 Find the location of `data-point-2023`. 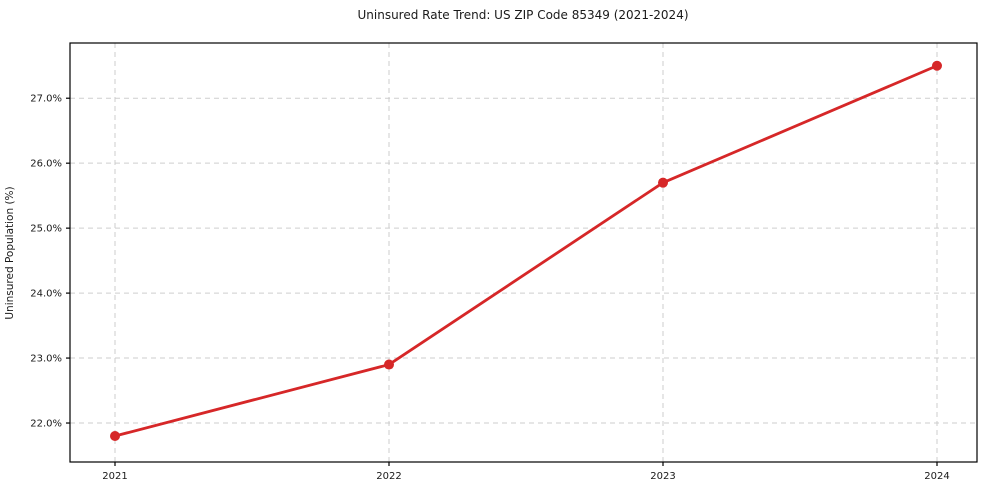

data-point-2023 is located at coordinates (663, 182).